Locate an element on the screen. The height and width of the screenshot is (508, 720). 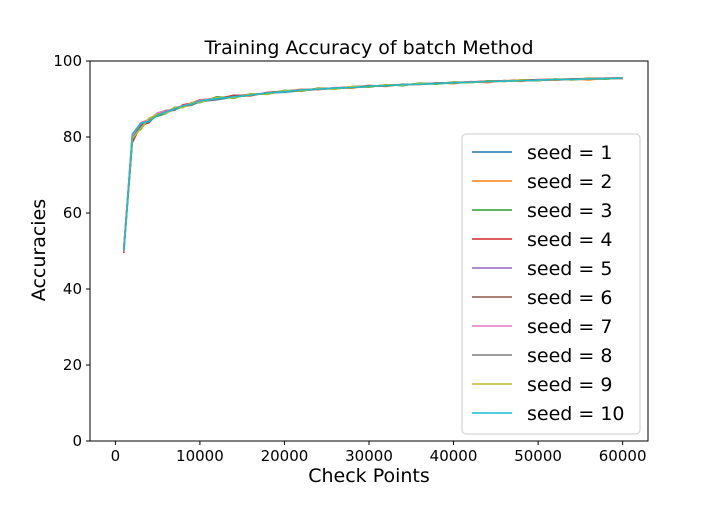
legend-label: seed = 4 is located at coordinates (569, 240).